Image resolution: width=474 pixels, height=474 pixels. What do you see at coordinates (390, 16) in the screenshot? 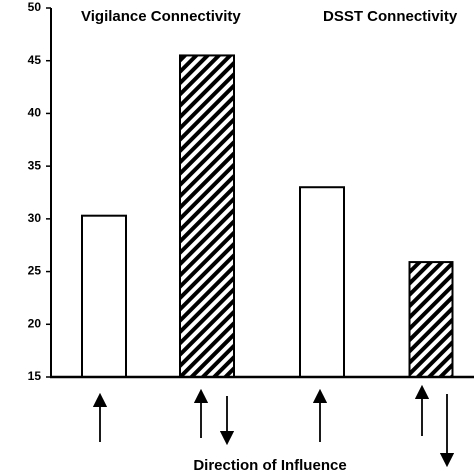
I see `annotation: DSST Connectivity` at bounding box center [390, 16].